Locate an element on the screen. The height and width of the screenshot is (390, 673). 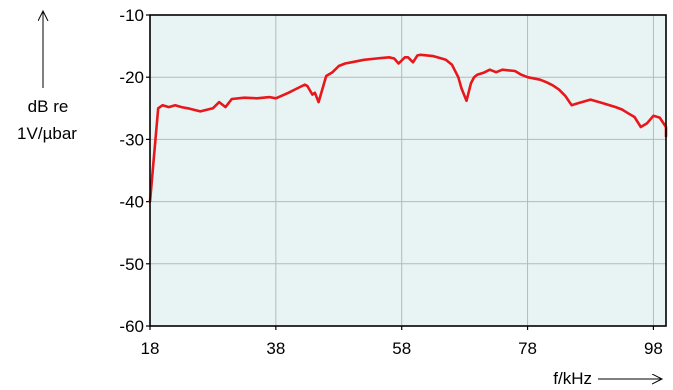
y-tick-label: -40 is located at coordinates (131, 202).